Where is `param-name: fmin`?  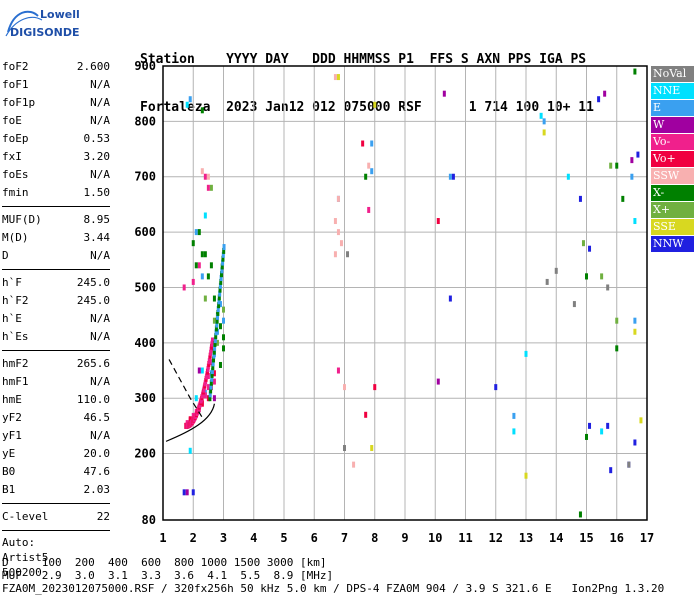 param-name: fmin is located at coordinates (15, 192).